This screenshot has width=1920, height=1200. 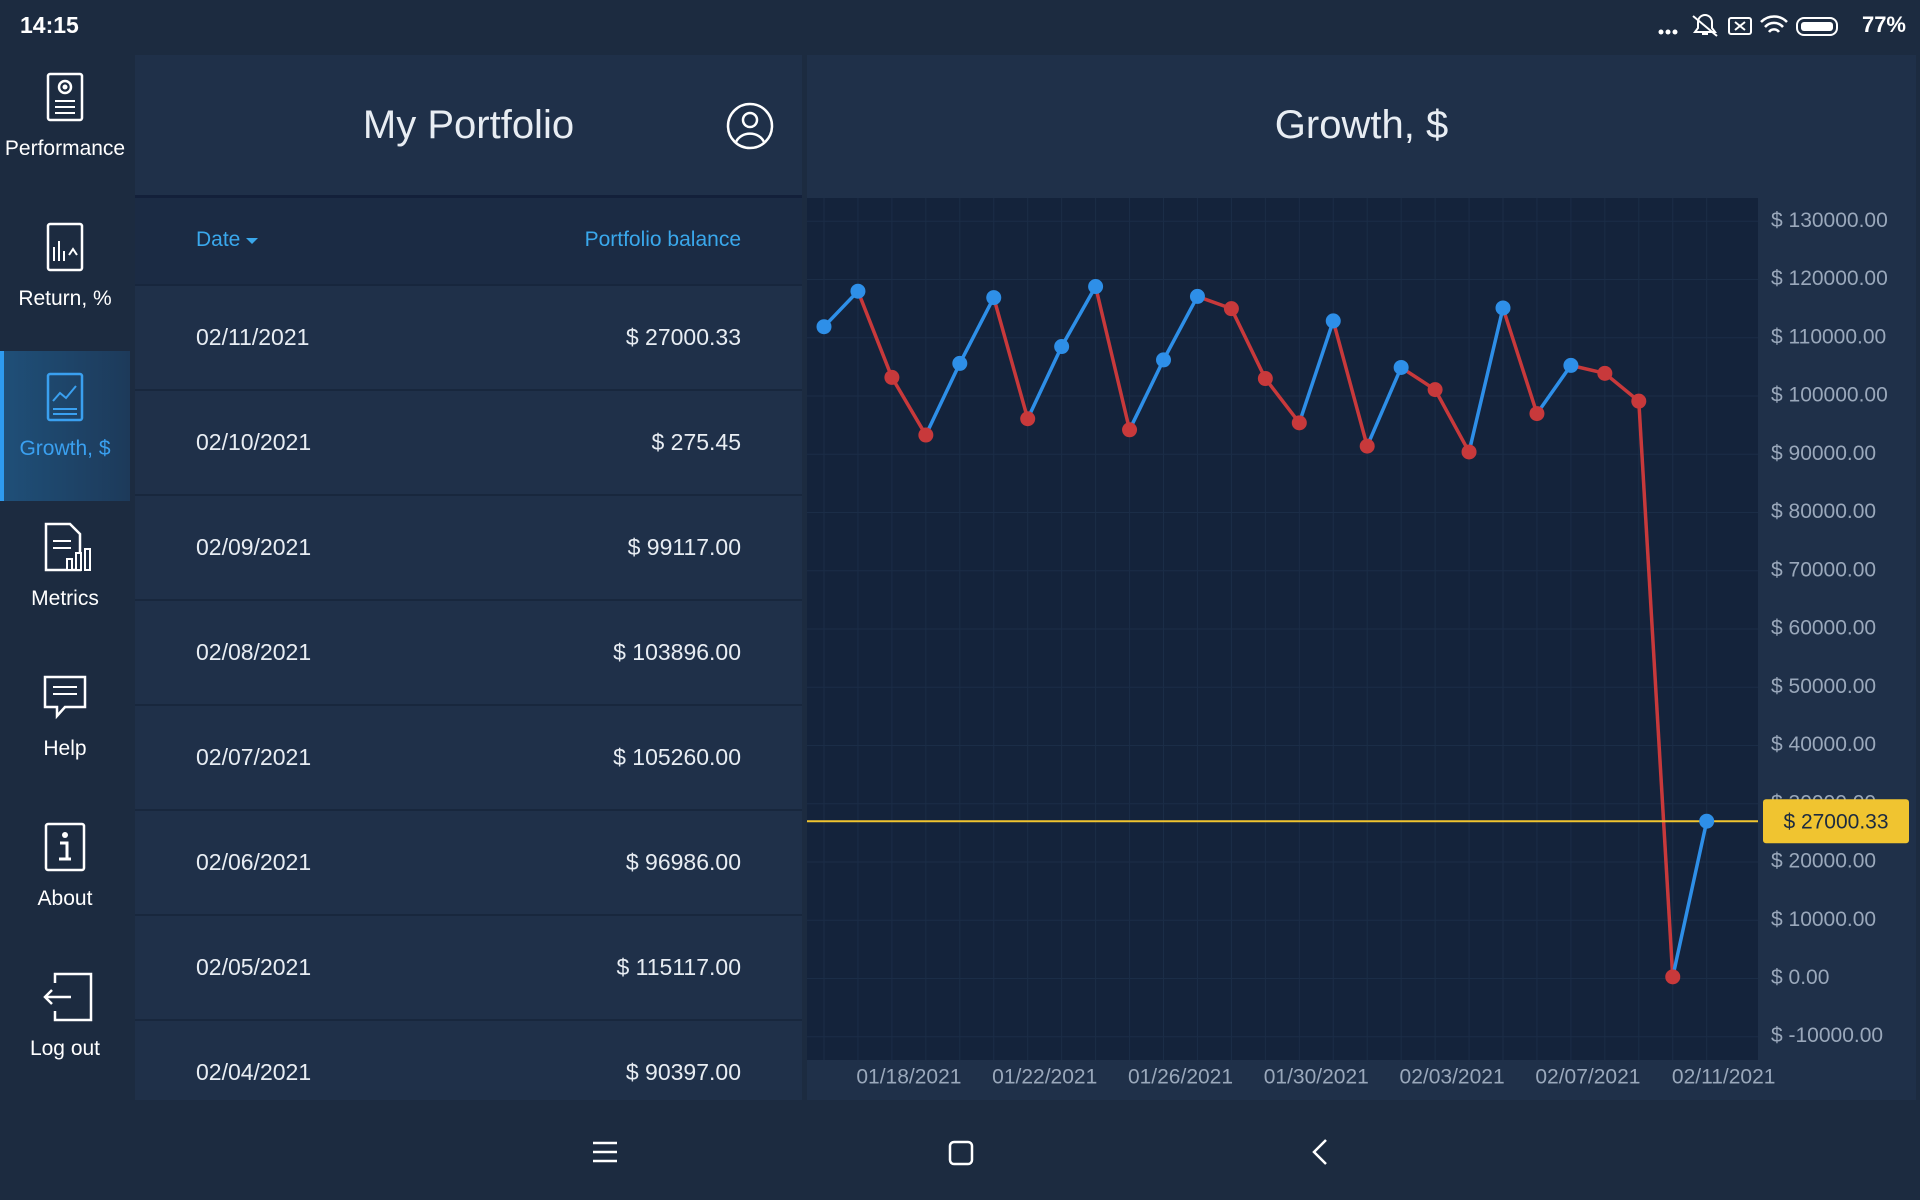 What do you see at coordinates (1823, 861) in the screenshot?
I see `y-tick-label: $ 20000.00` at bounding box center [1823, 861].